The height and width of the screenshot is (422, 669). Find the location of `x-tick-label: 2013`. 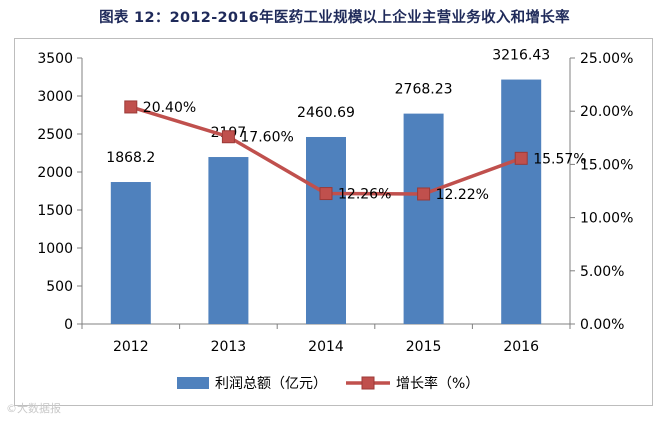

x-tick-label: 2013 is located at coordinates (229, 347).